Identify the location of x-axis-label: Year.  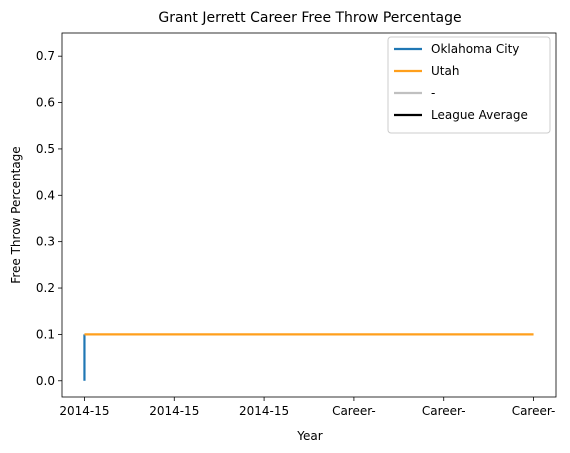
(309, 436).